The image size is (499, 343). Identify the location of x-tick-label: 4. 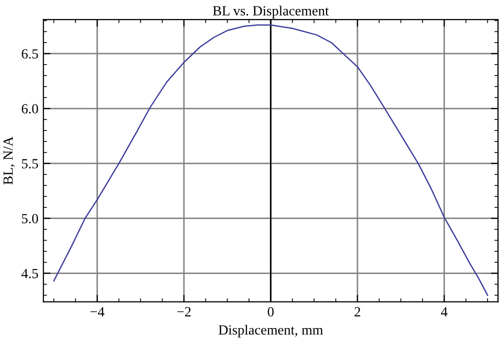
(444, 311).